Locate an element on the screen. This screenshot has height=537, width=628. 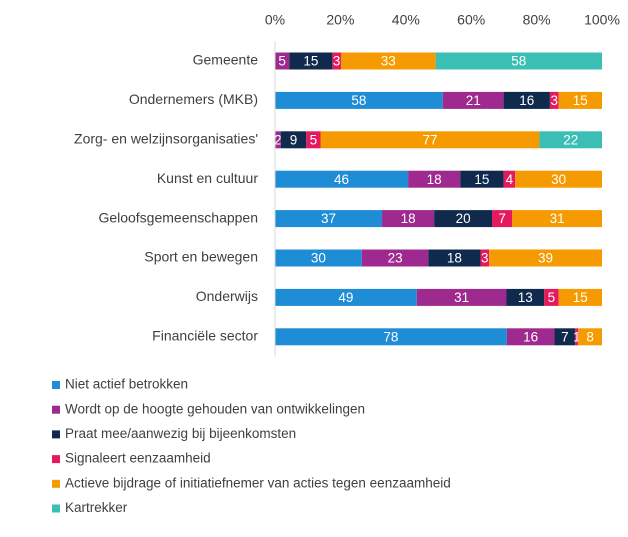
data-label: 77 is located at coordinates (429, 139).